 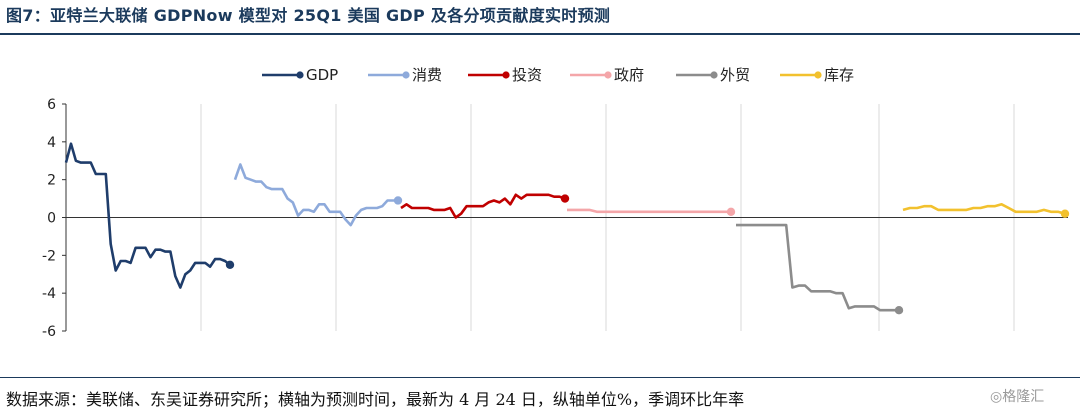 I want to click on y-tick-label: -4, so click(x=49, y=294).